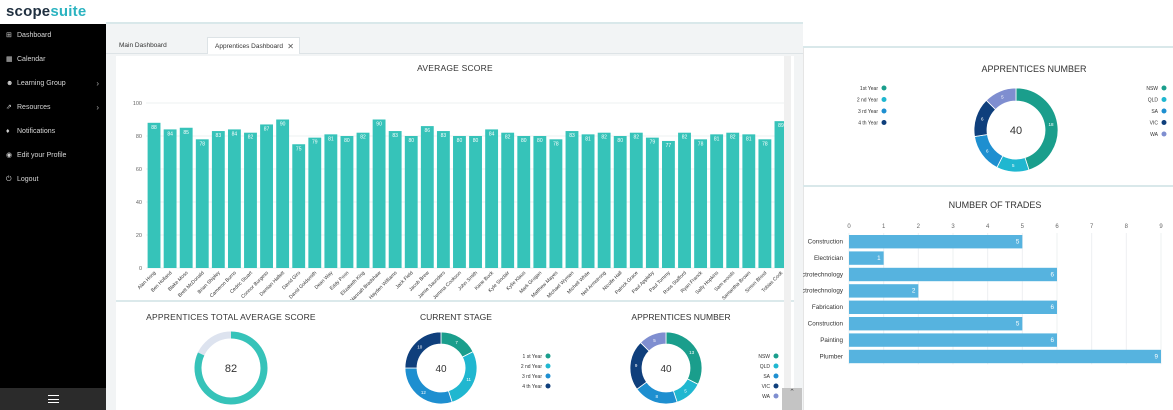  Describe the element at coordinates (53, 399) in the screenshot. I see `menu-toggle-icon` at that location.